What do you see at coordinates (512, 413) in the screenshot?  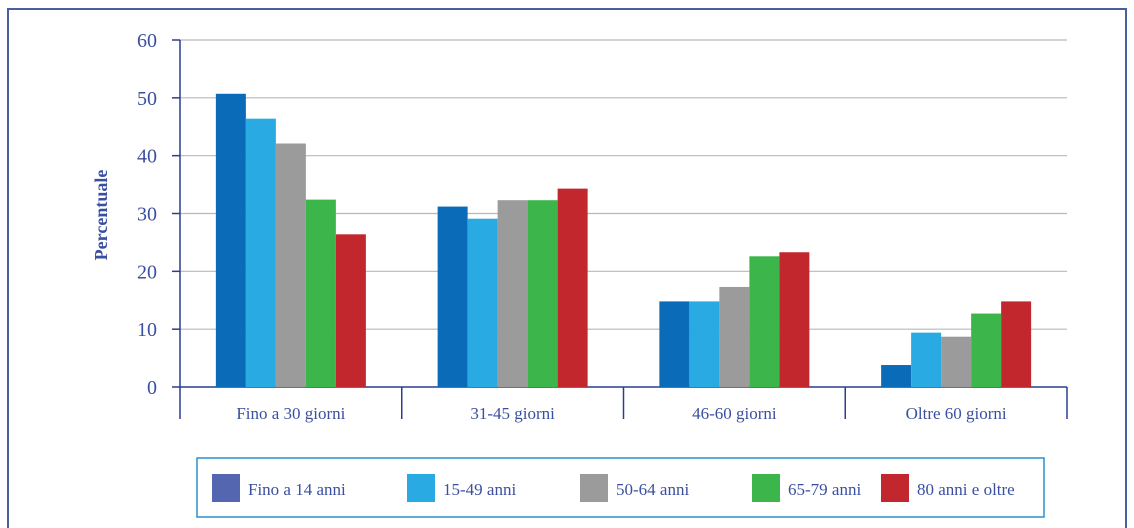 I see `x-category-label: 31-45 giorni` at bounding box center [512, 413].